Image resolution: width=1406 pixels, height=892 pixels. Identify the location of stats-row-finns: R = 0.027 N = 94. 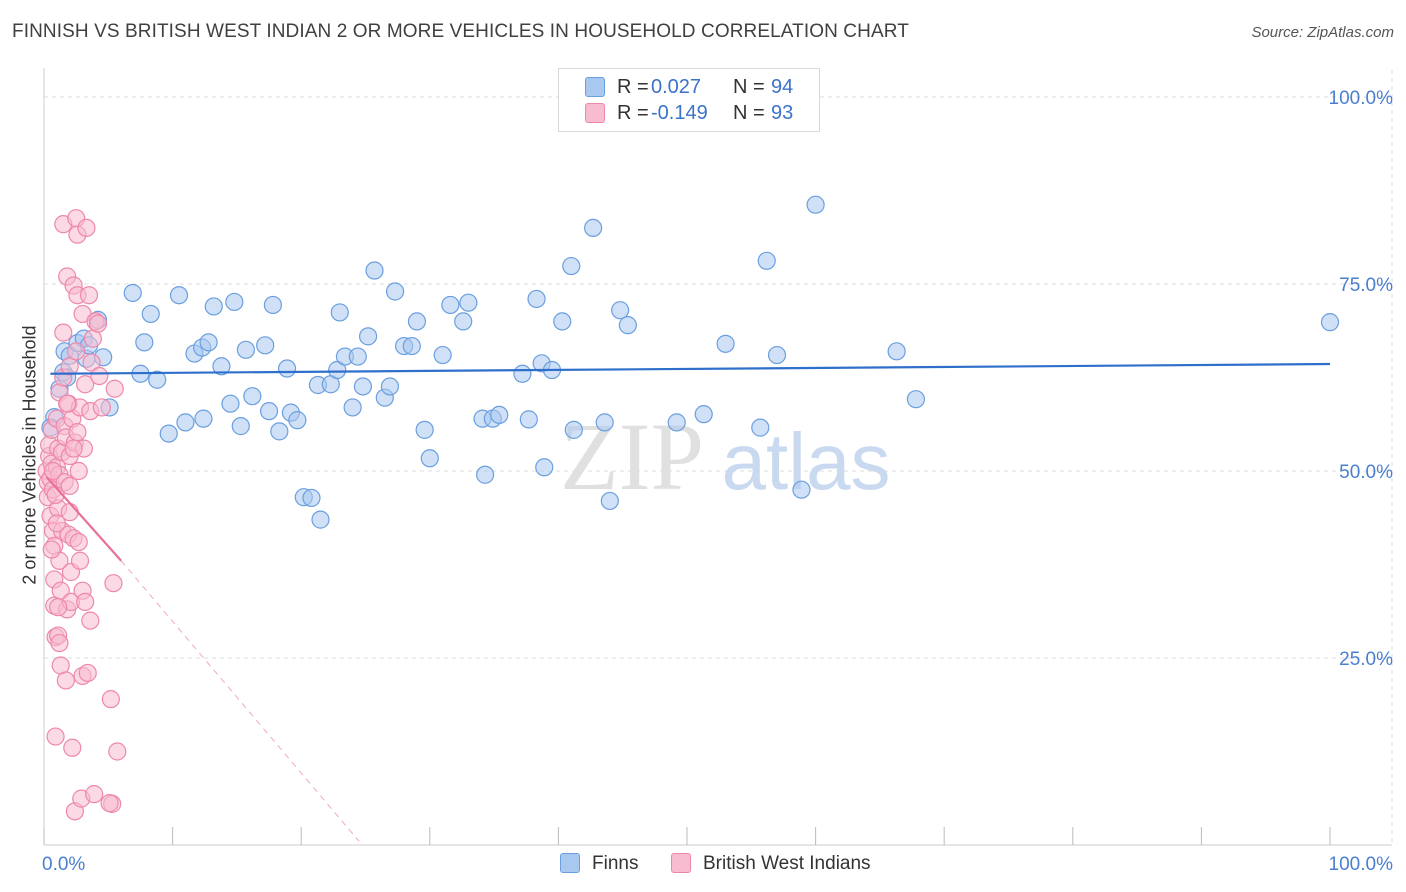
(689, 88).